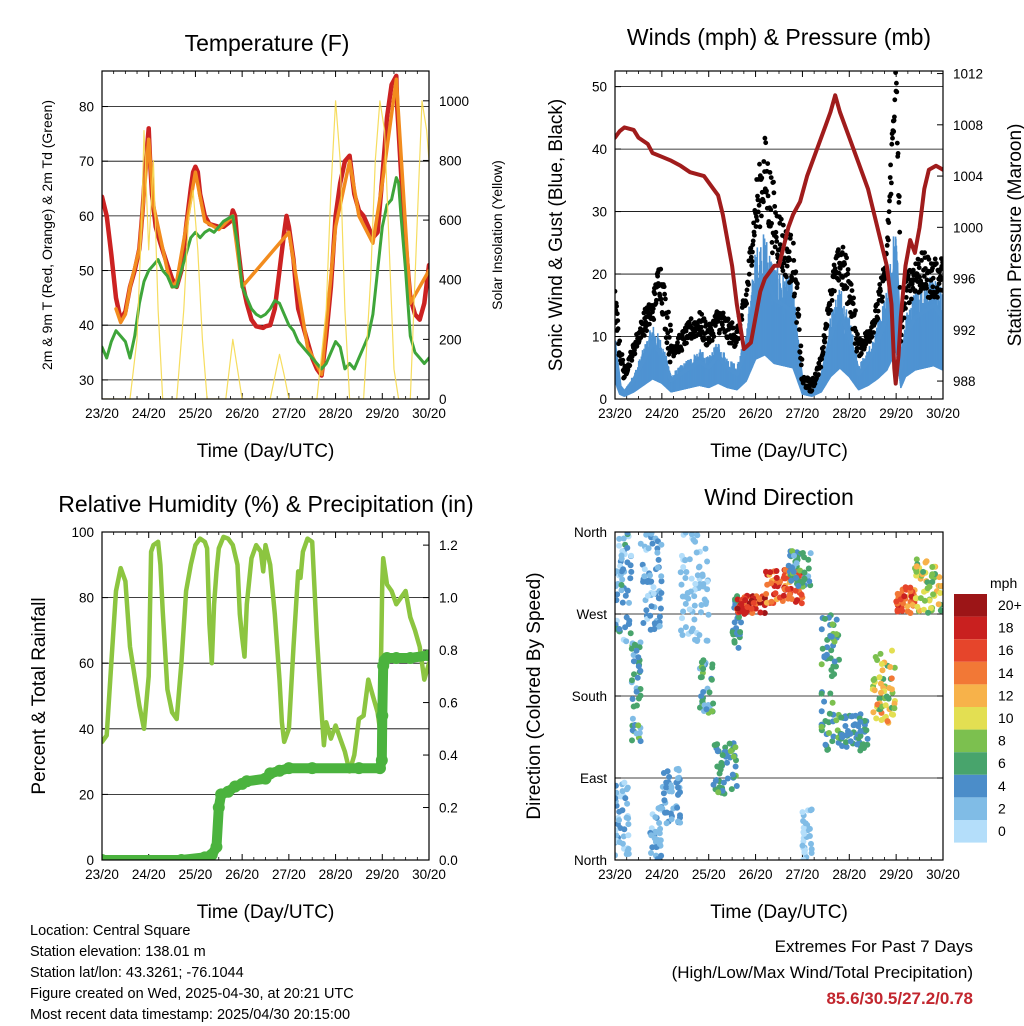 Image resolution: width=1024 pixels, height=1026 pixels. Describe the element at coordinates (1006, 718) in the screenshot. I see `colorbar-label: 10` at that location.